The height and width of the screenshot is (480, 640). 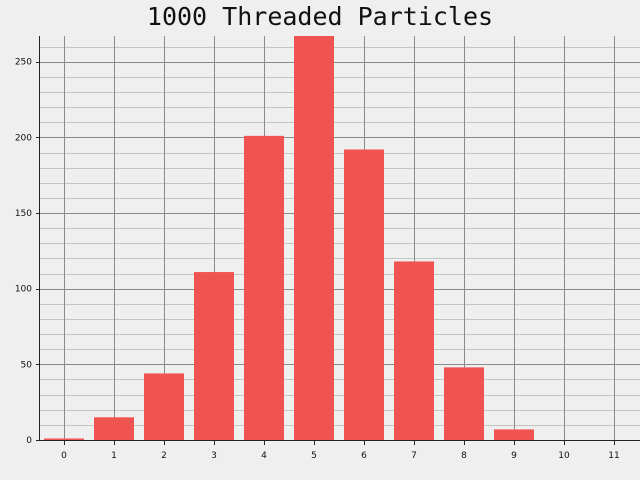 What do you see at coordinates (64, 456) in the screenshot?
I see `x-tick-label: 0` at bounding box center [64, 456].